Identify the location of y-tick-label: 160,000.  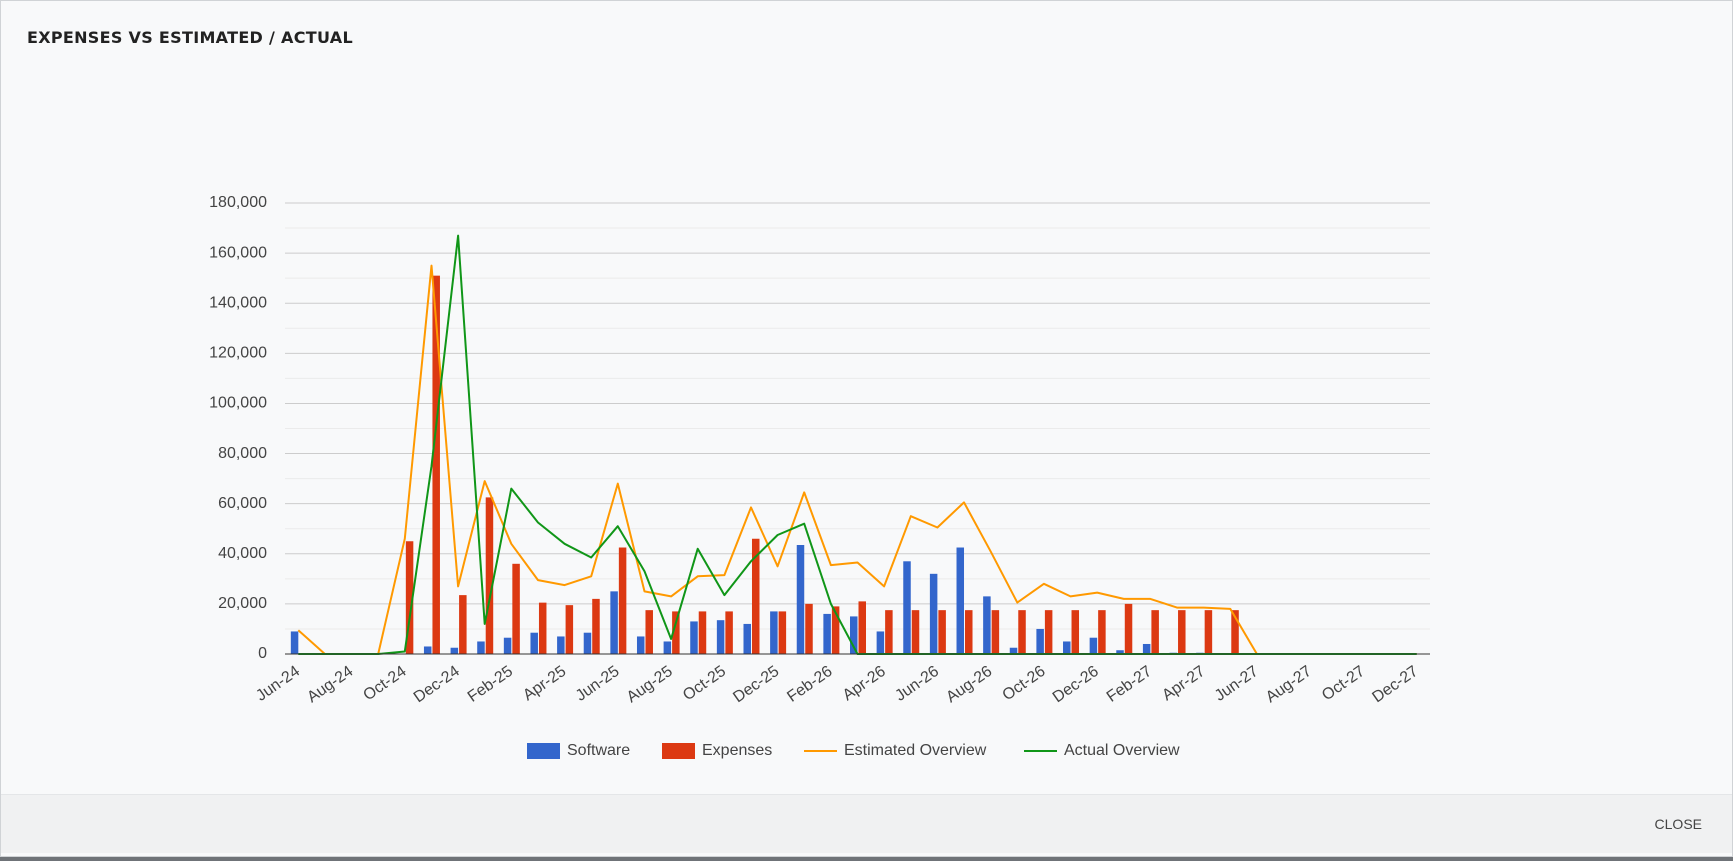
(238, 252).